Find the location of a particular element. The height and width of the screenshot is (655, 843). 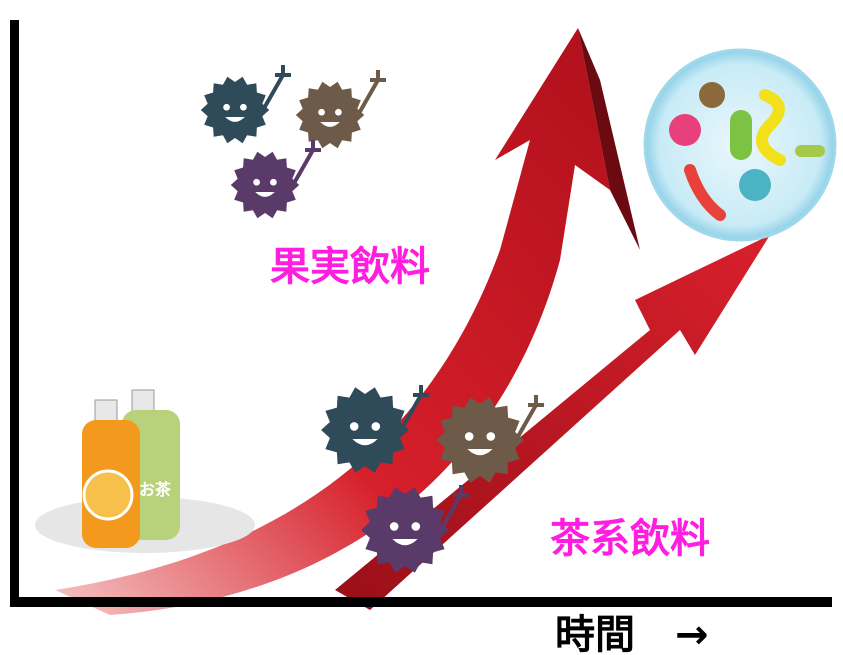

bottle-label: お茶 is located at coordinates (155, 489).